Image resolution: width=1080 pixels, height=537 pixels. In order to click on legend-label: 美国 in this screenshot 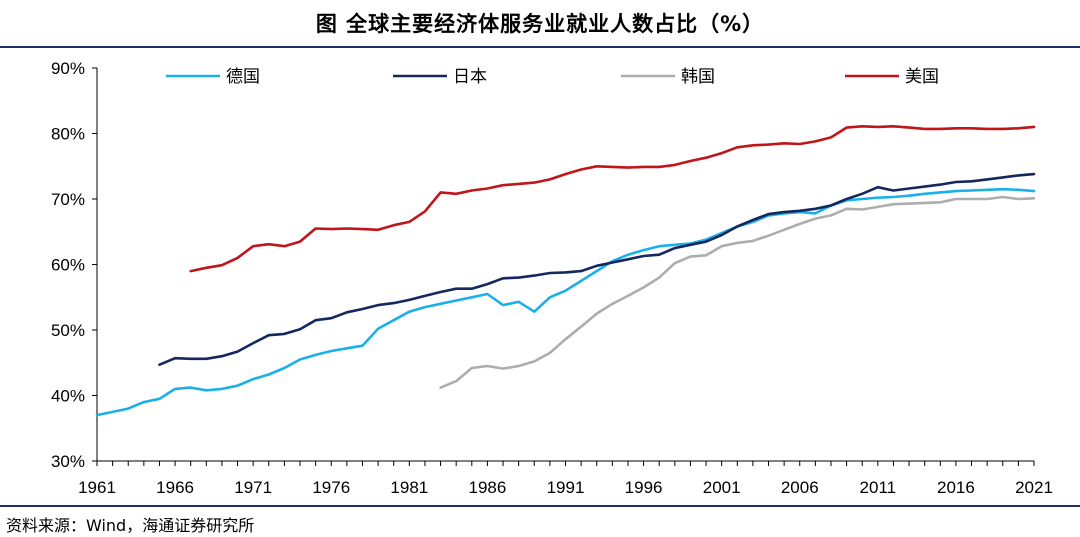, I will do `click(922, 77)`.